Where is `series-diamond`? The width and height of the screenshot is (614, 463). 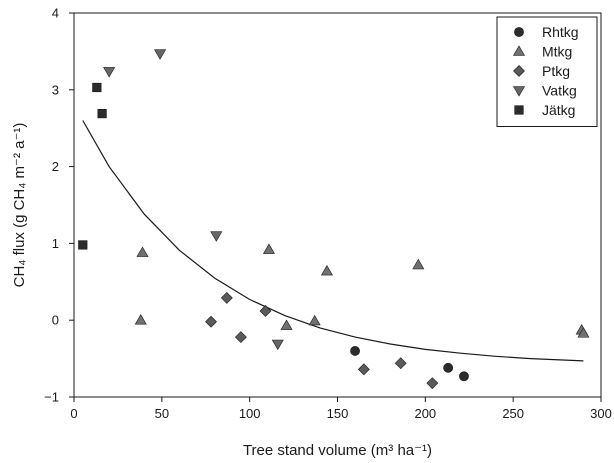
series-diamond is located at coordinates (322, 341).